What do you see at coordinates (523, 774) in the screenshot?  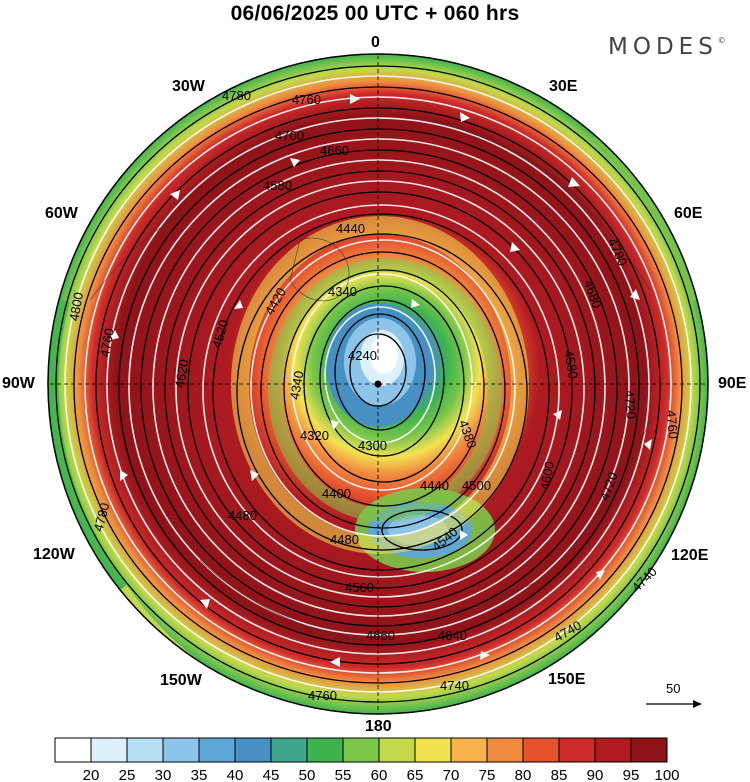 I see `color-scale-label: 80` at bounding box center [523, 774].